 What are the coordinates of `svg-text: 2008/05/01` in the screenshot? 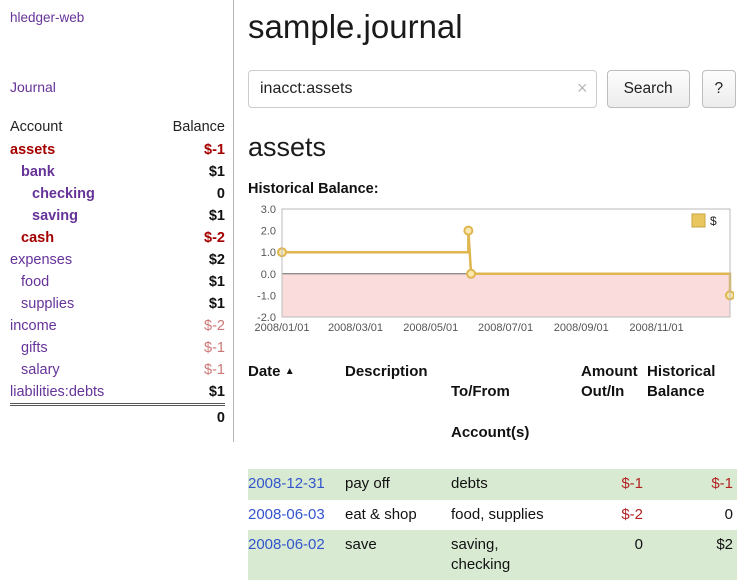 It's located at (430, 328).